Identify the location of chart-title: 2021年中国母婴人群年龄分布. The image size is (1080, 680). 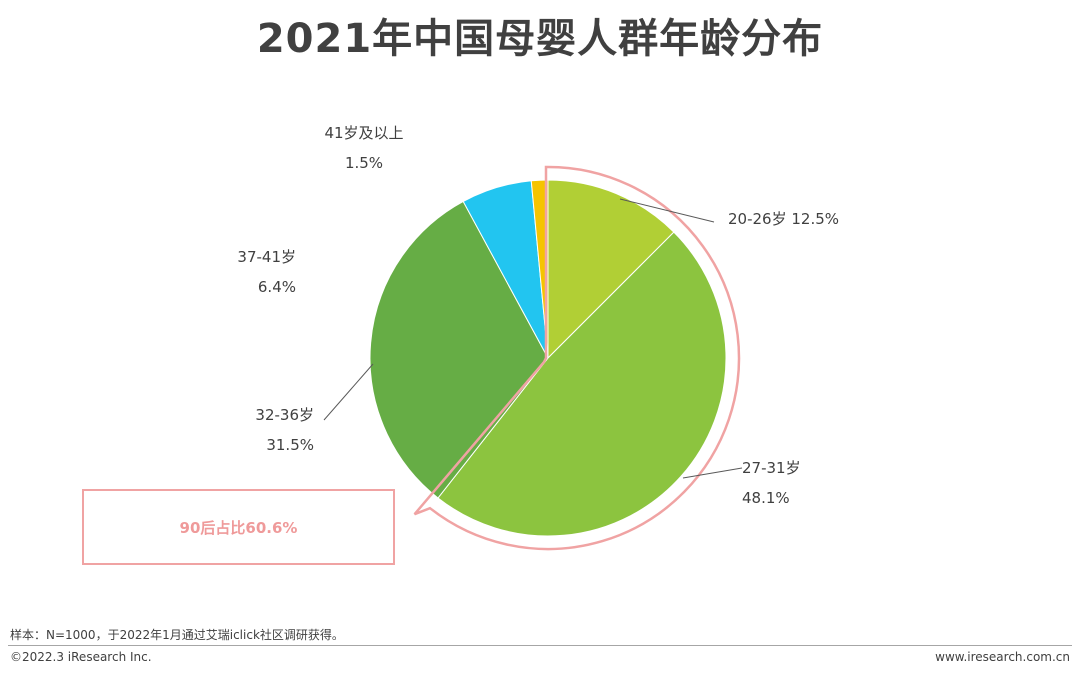
(540, 39).